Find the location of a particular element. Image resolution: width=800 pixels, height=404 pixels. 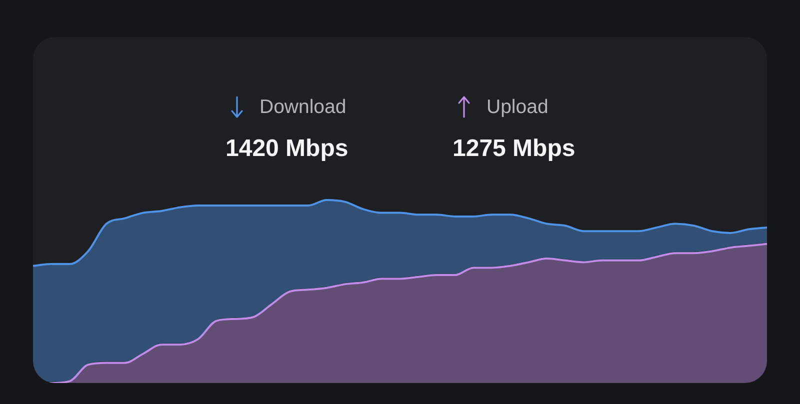

legend-label: Download is located at coordinates (303, 107).